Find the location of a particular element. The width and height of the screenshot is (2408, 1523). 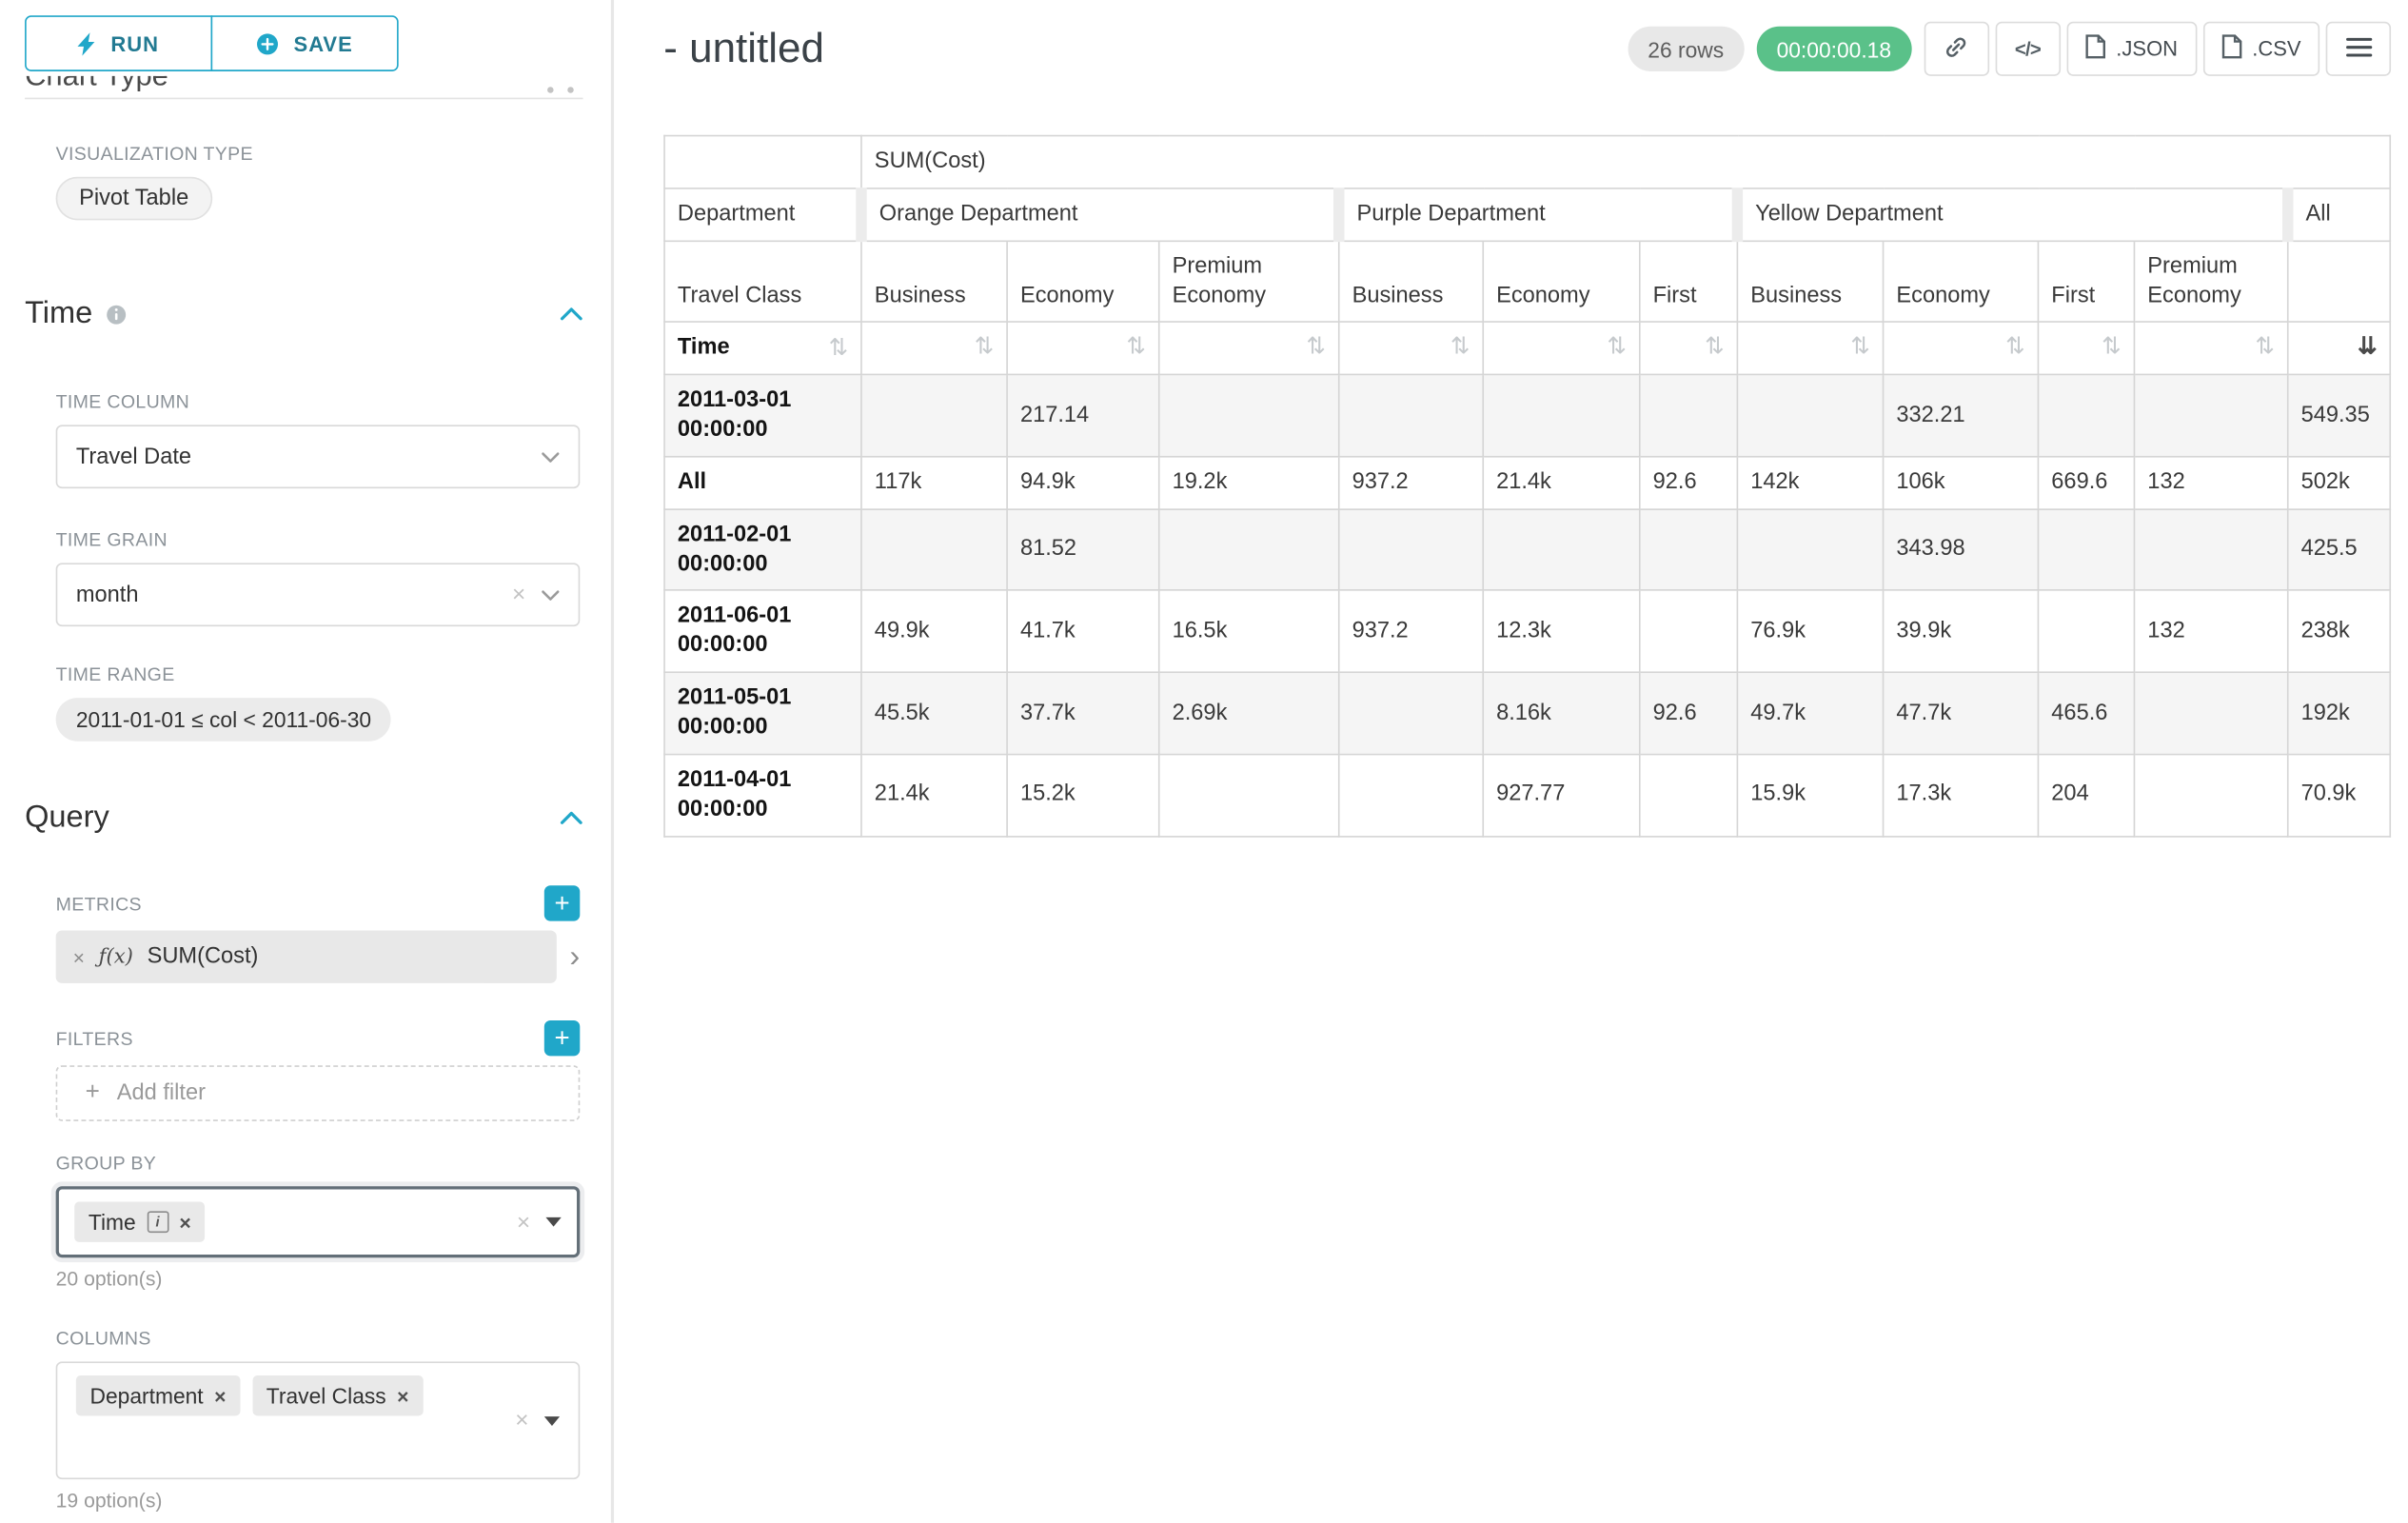

column-info-icon: i is located at coordinates (157, 1223).